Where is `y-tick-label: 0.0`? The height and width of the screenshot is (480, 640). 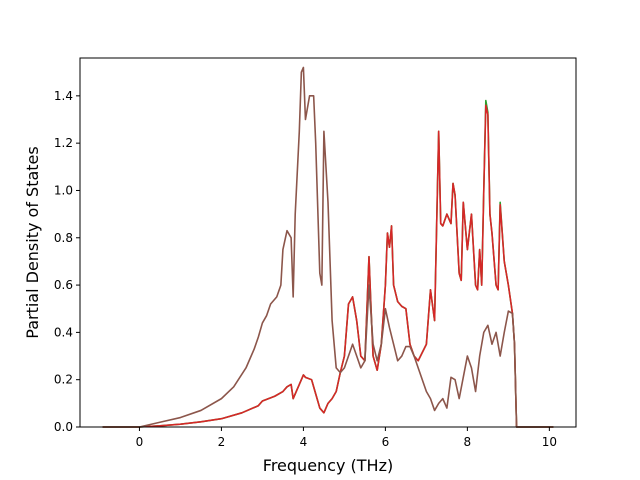
y-tick-label: 0.0 is located at coordinates (63, 427).